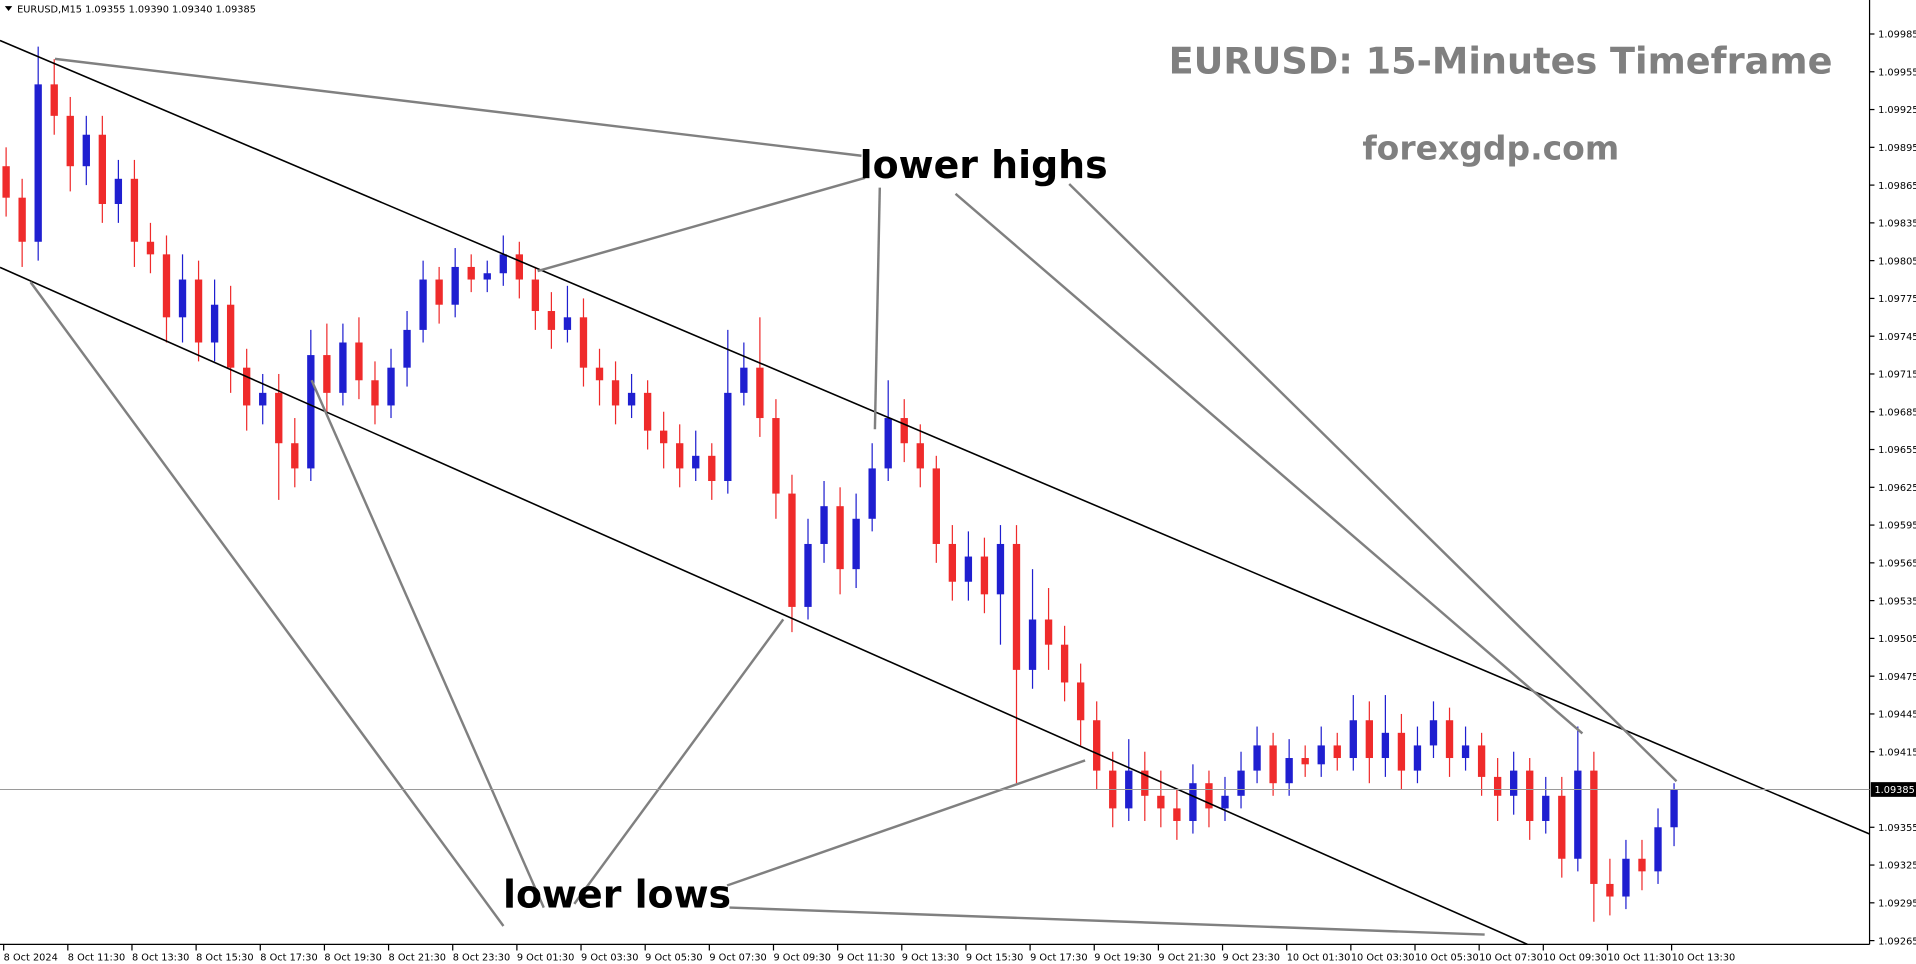 The width and height of the screenshot is (1916, 964). Describe the element at coordinates (1897, 564) in the screenshot. I see `y-tick-label: 1.09565` at that location.